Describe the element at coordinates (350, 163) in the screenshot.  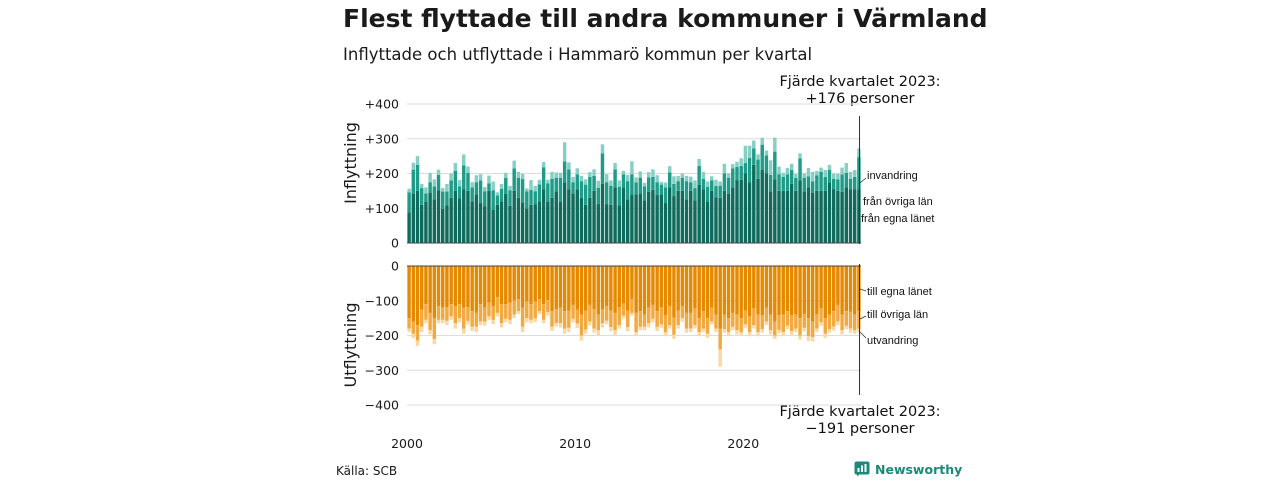
I see `y-axis-title-inflow: Inflyttning` at that location.